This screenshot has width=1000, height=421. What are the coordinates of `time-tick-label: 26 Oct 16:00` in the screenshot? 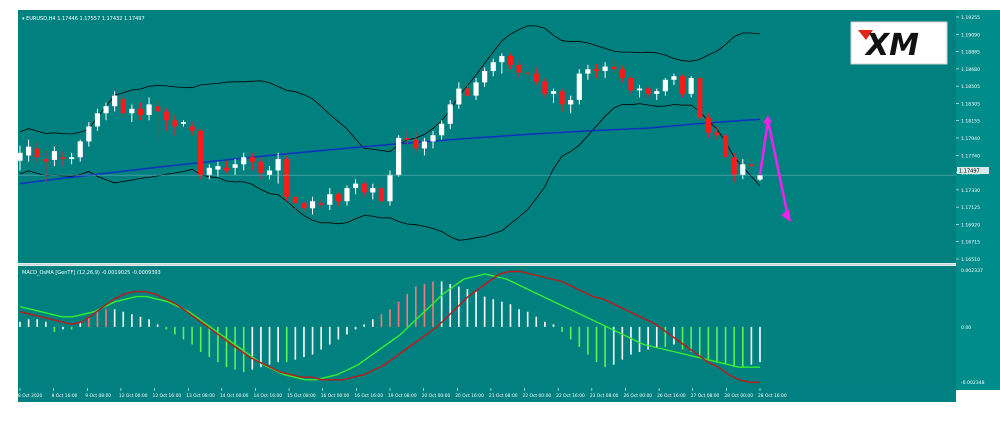 It's located at (671, 396).